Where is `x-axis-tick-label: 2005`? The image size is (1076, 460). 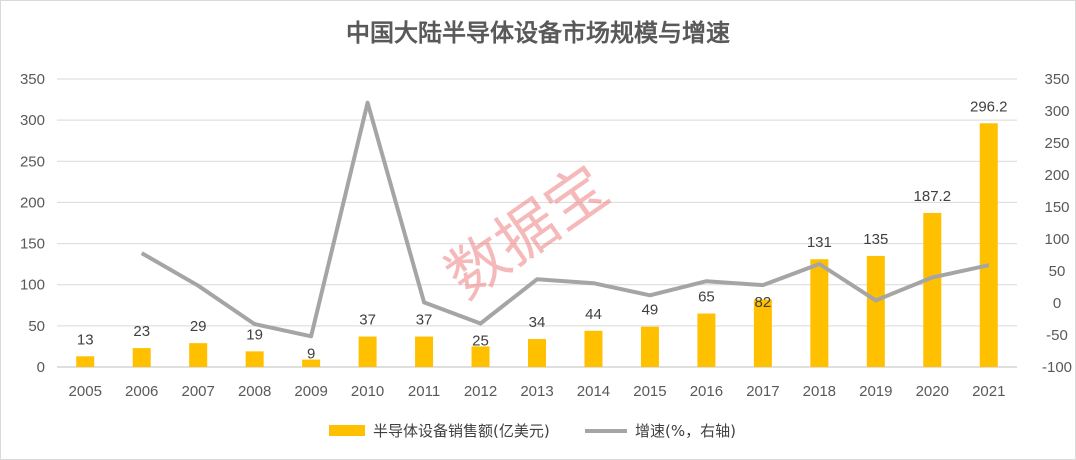 x-axis-tick-label: 2005 is located at coordinates (85, 391).